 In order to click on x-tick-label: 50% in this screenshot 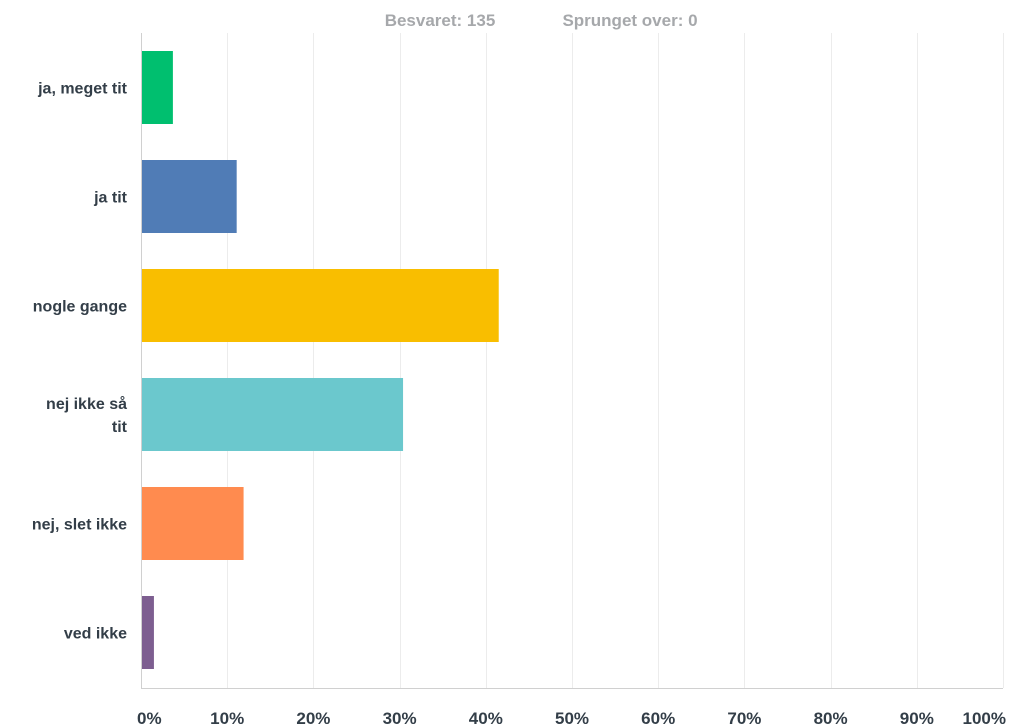, I will do `click(572, 718)`.